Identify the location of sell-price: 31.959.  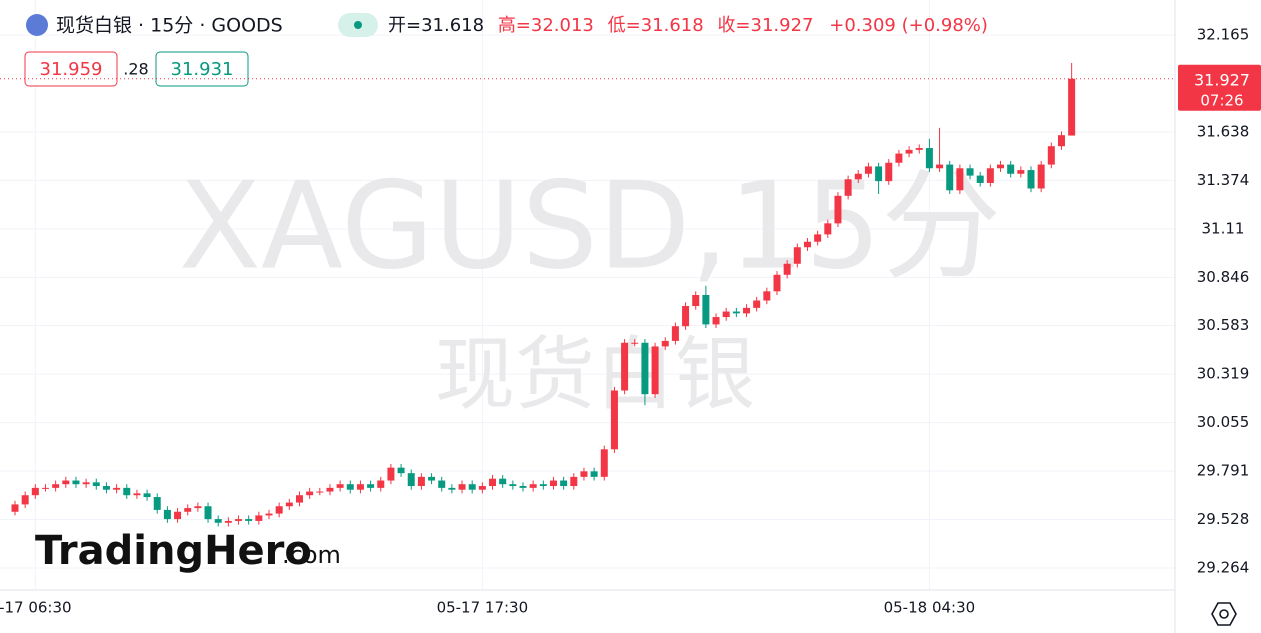
(71, 69).